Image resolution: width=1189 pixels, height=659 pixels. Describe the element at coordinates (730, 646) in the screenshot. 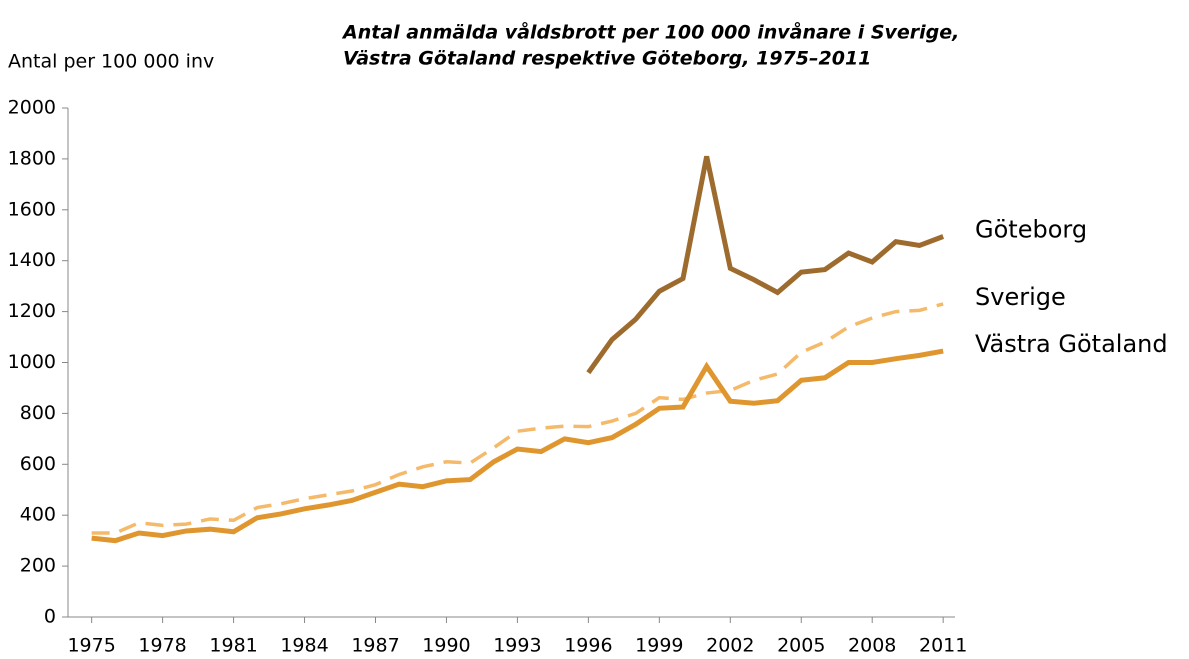

I see `x-tick-label: 2002` at that location.